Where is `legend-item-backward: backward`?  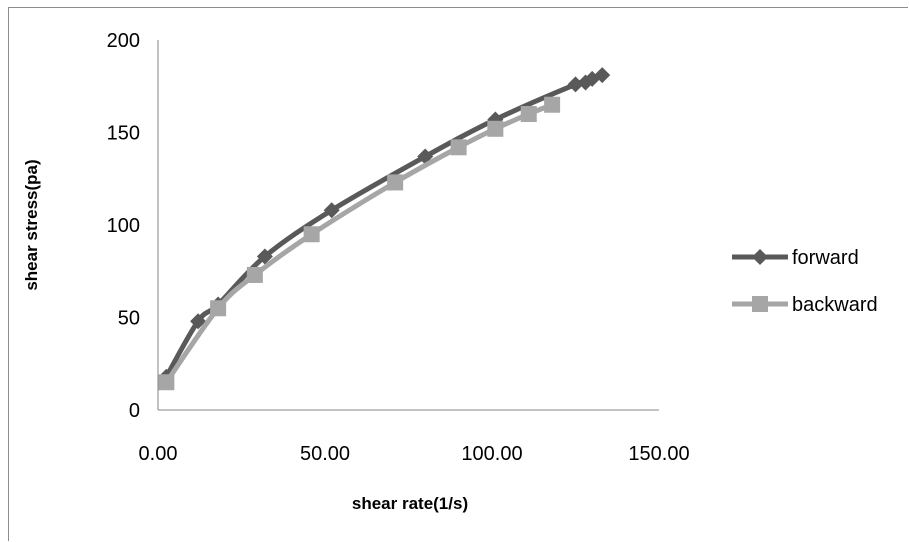
legend-item-backward: backward is located at coordinates (805, 305).